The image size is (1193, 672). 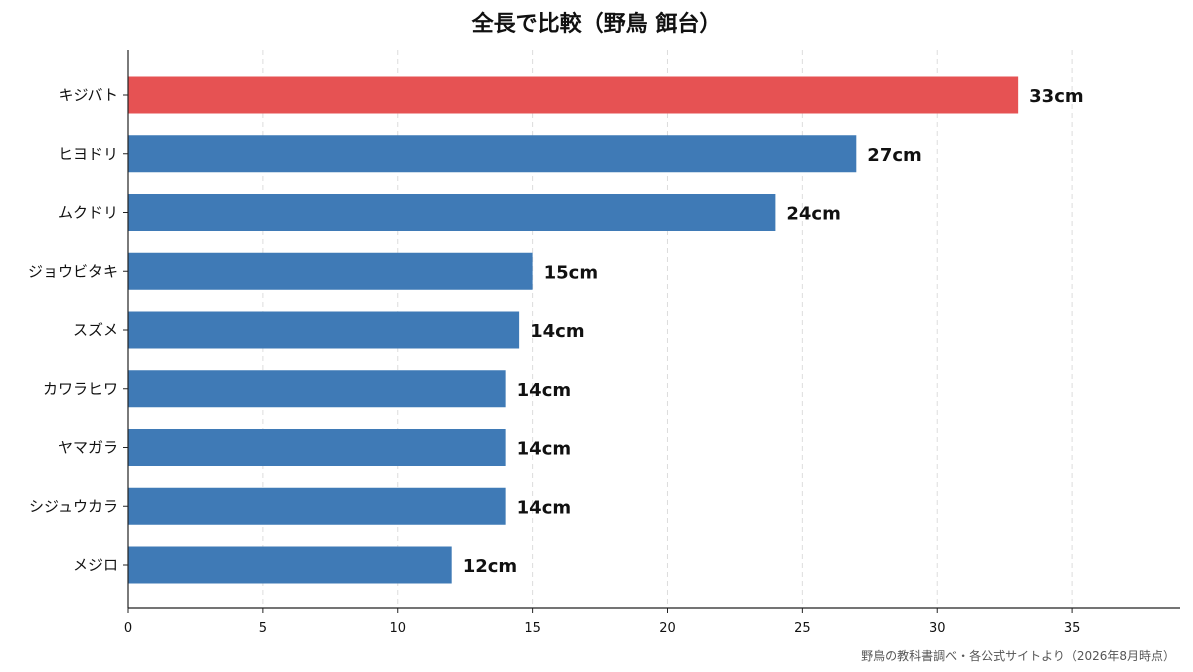 I want to click on x-tick-label: 35, so click(x=1072, y=628).